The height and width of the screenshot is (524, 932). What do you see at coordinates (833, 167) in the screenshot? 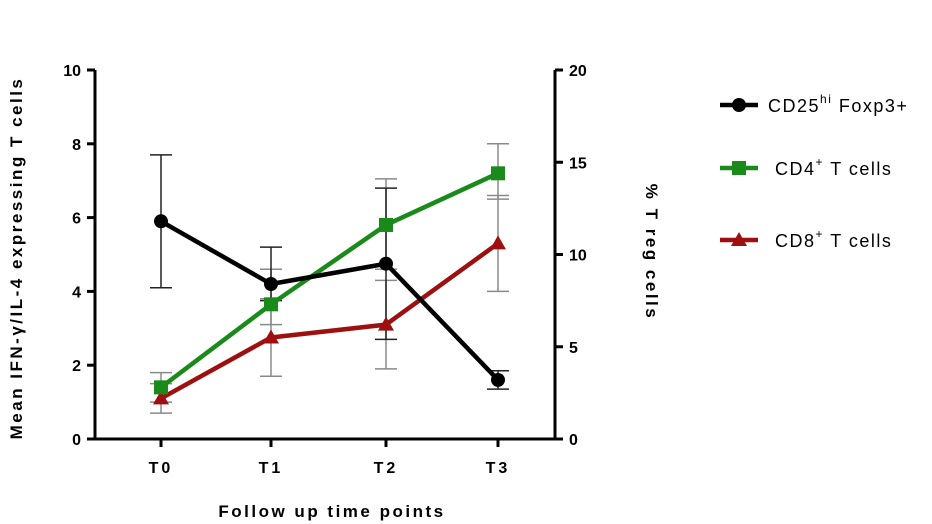
I see `legend-label: CD4+ T cells` at bounding box center [833, 167].